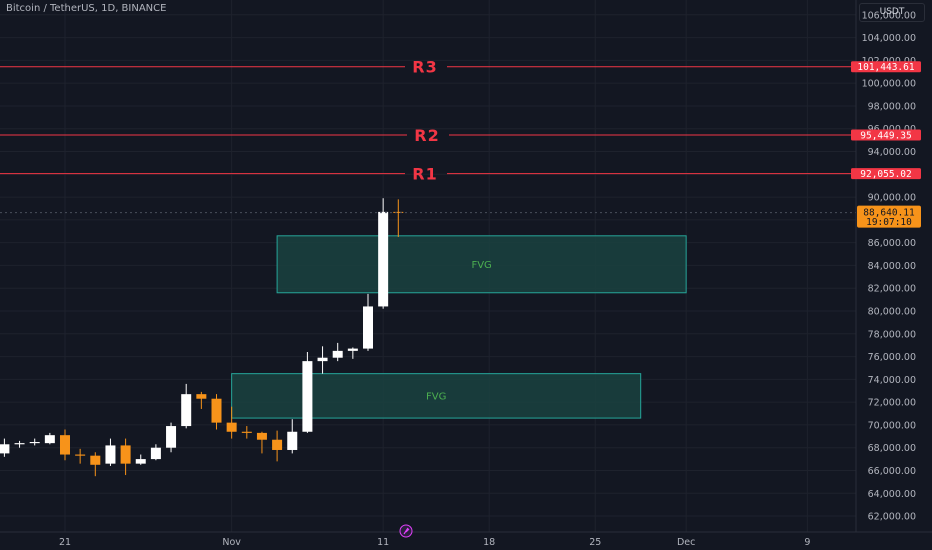  Describe the element at coordinates (892, 198) in the screenshot. I see `price-tick-label: 90,000.00` at that location.